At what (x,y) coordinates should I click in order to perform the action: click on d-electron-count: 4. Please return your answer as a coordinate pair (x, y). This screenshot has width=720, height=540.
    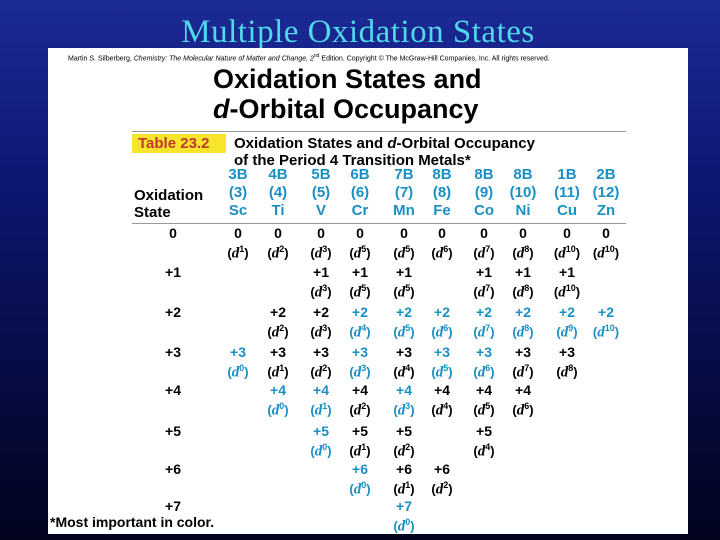
    Looking at the image, I should click on (488, 447).